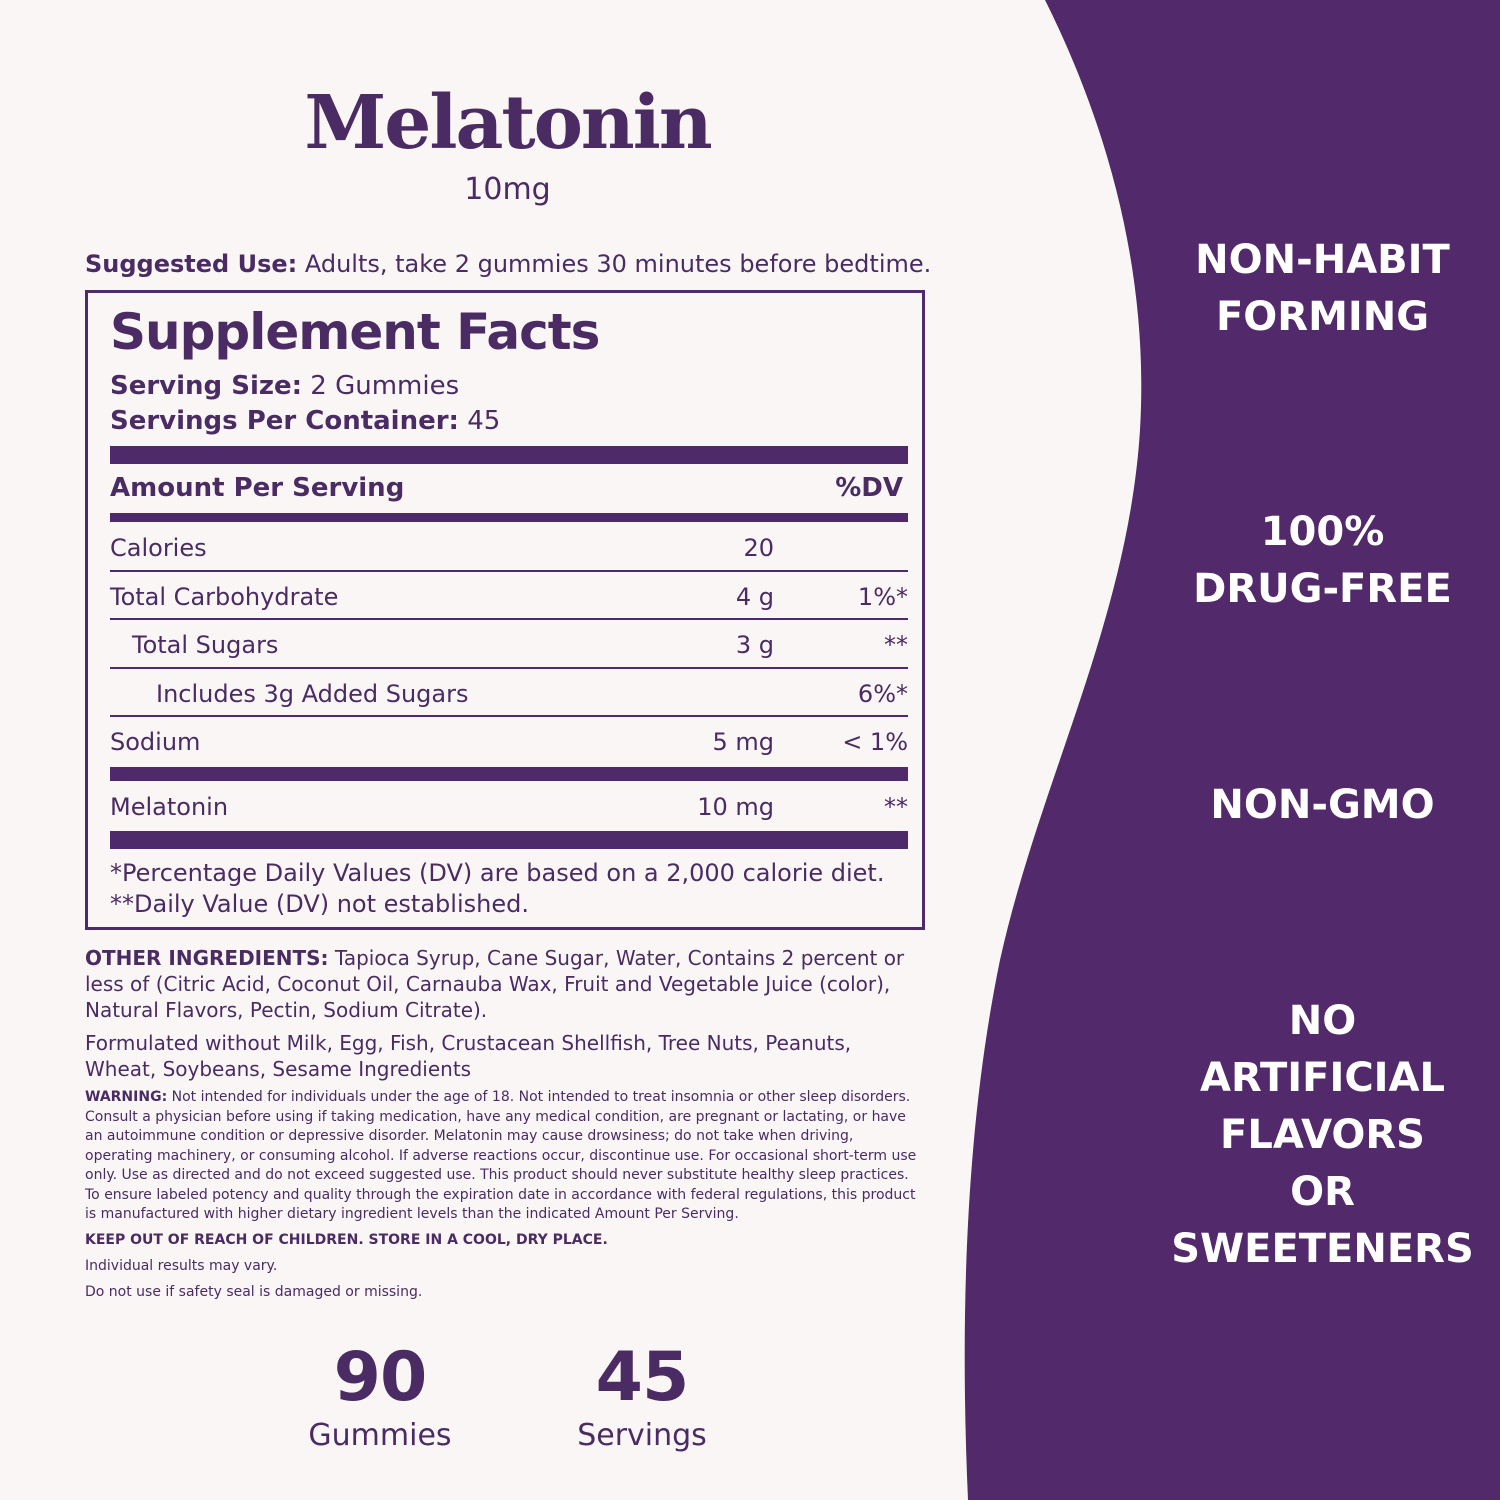 The width and height of the screenshot is (1500, 1500). I want to click on serving-size-value: 2 Gummies, so click(381, 386).